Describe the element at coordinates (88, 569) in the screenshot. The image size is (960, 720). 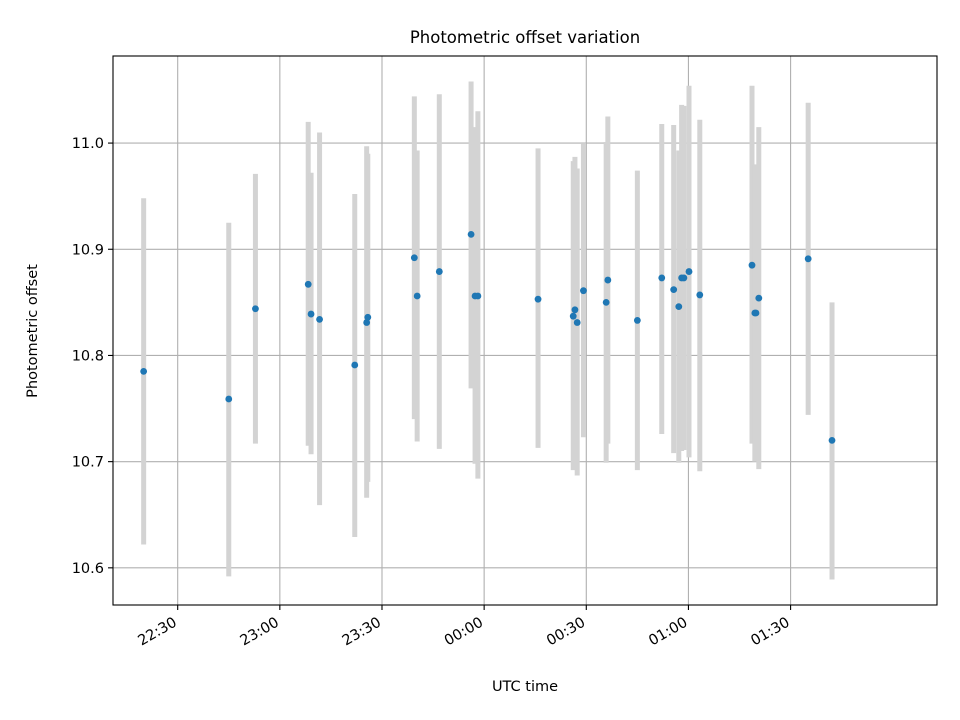
I see `y-tick-label: 10.6` at that location.